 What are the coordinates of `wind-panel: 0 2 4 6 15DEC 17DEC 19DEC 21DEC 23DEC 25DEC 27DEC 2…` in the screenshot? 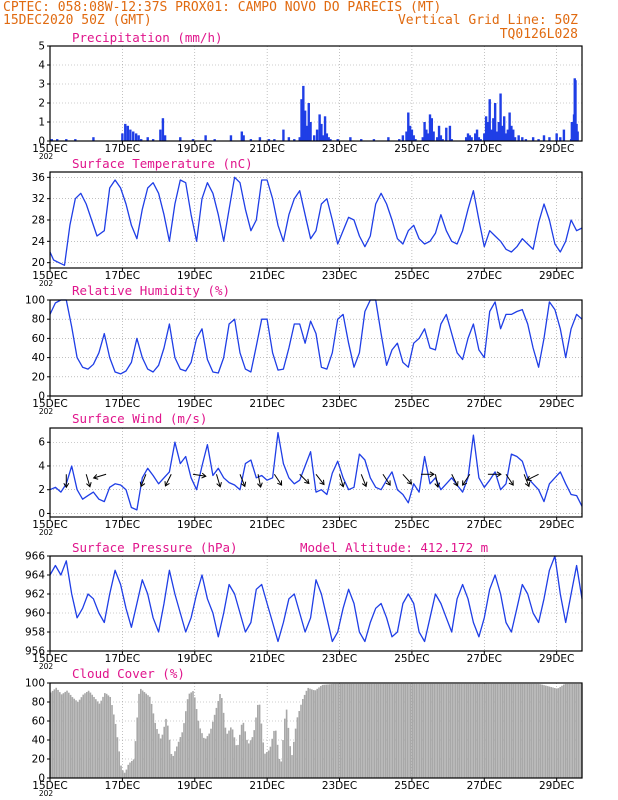 It's located at (307, 482).